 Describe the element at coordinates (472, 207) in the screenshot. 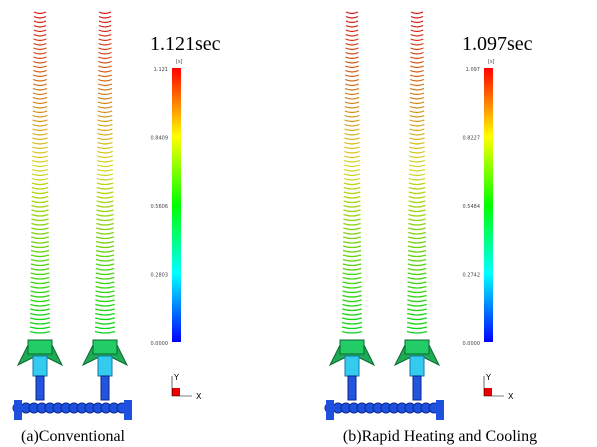

I see `scale-label: 0.5484` at that location.